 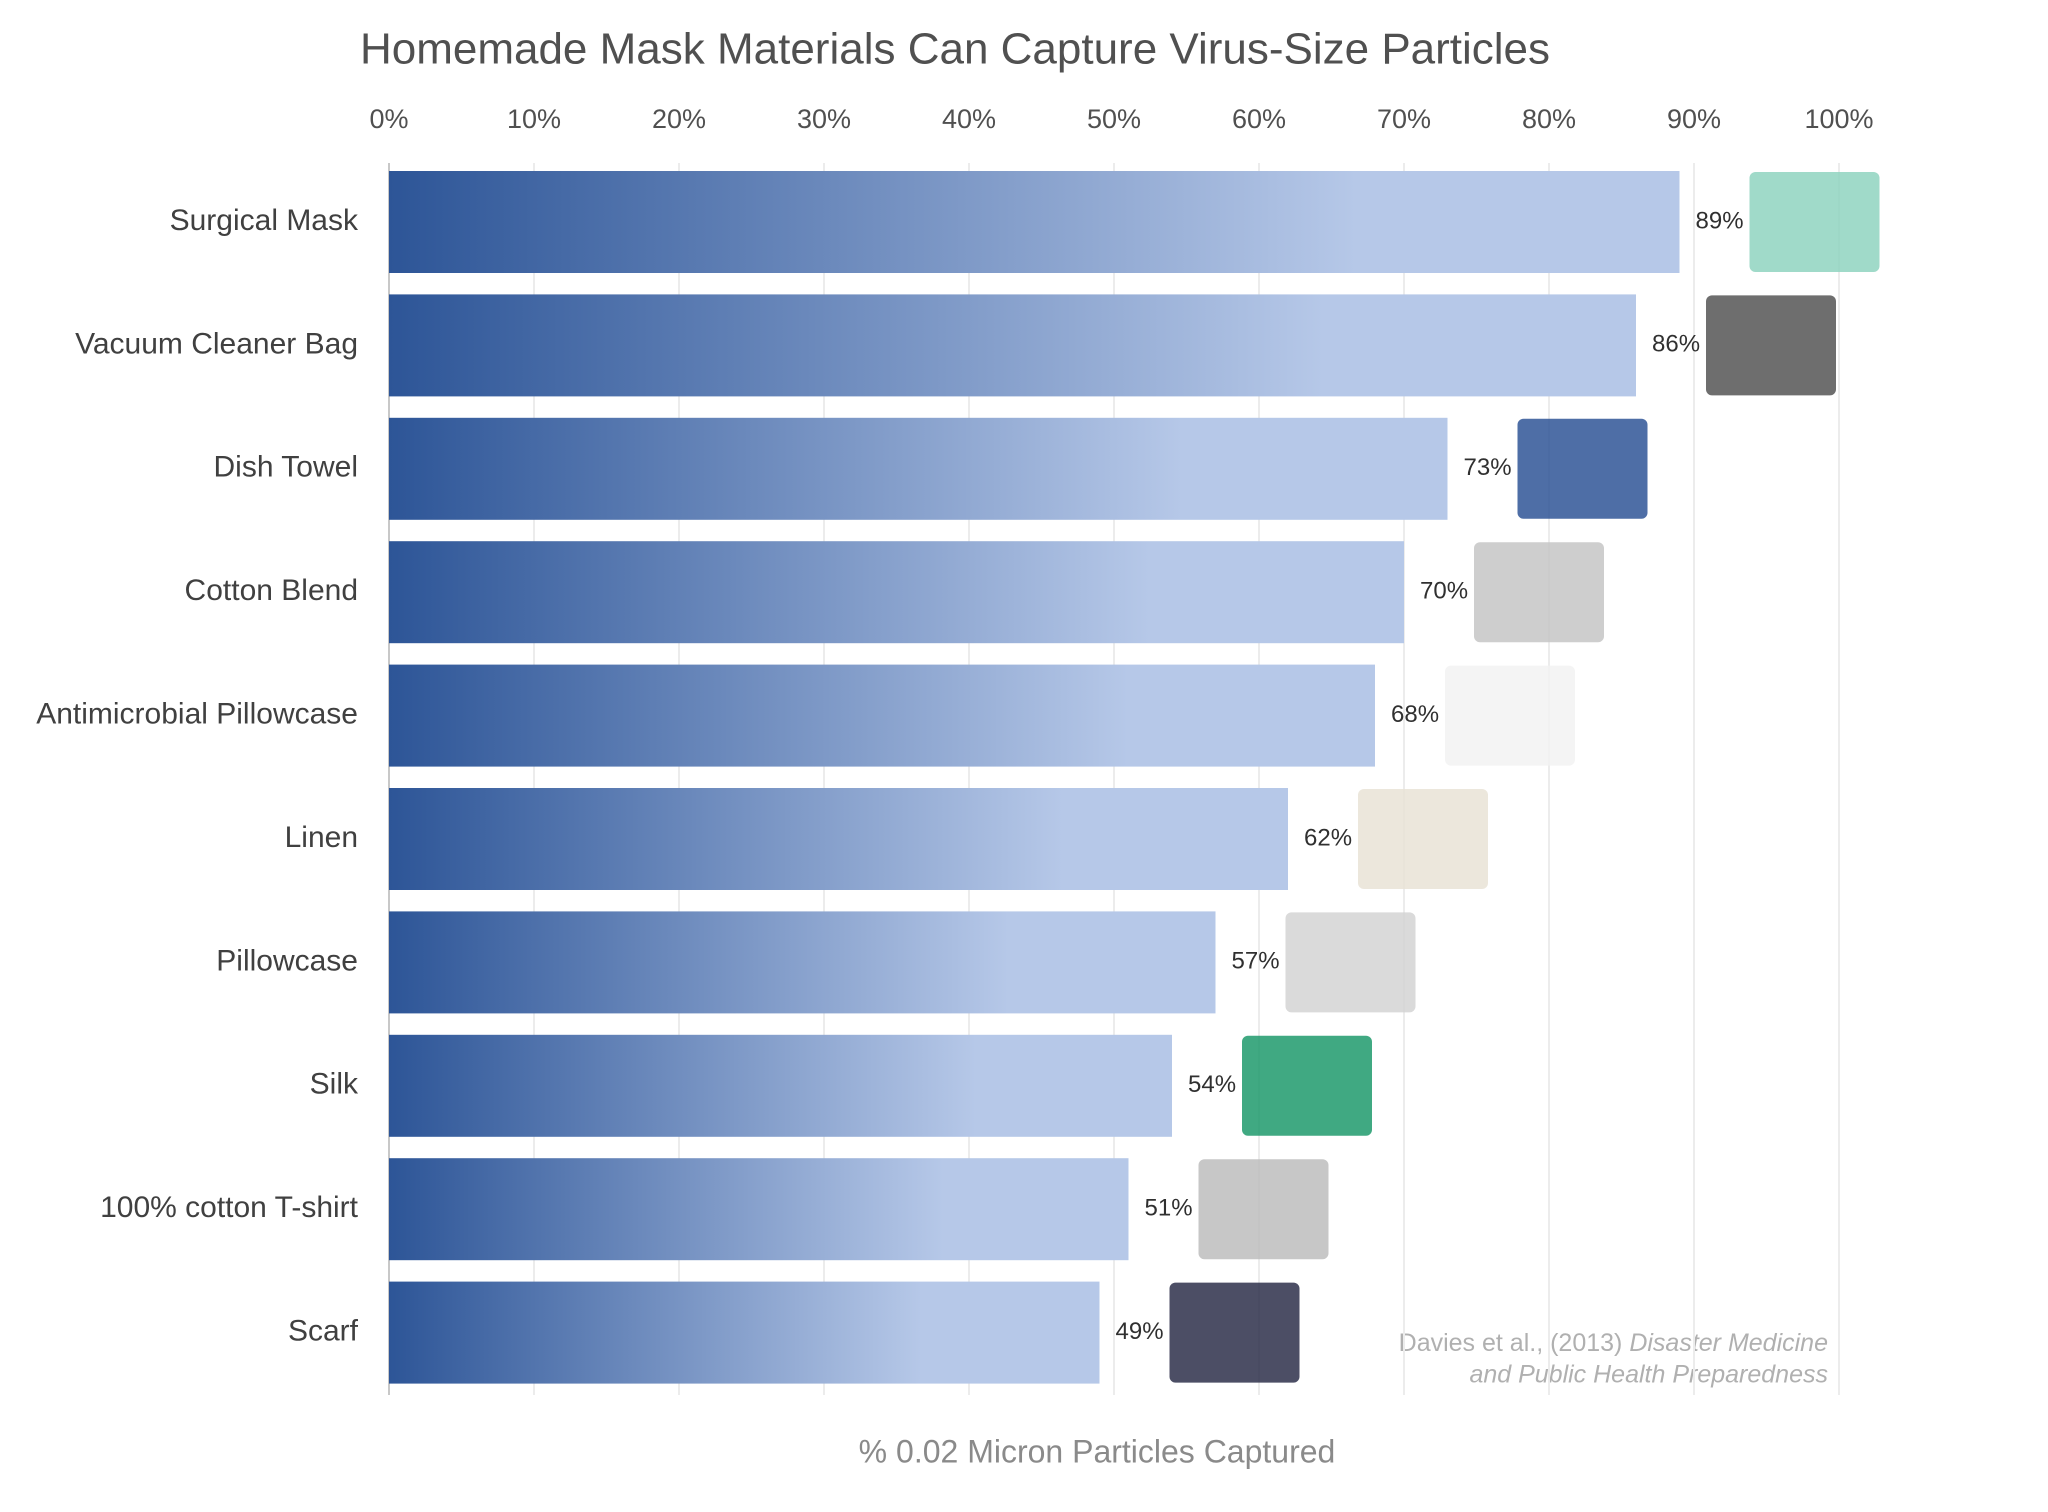 I want to click on y-tick-label: Surgical Mask, so click(x=264, y=220).